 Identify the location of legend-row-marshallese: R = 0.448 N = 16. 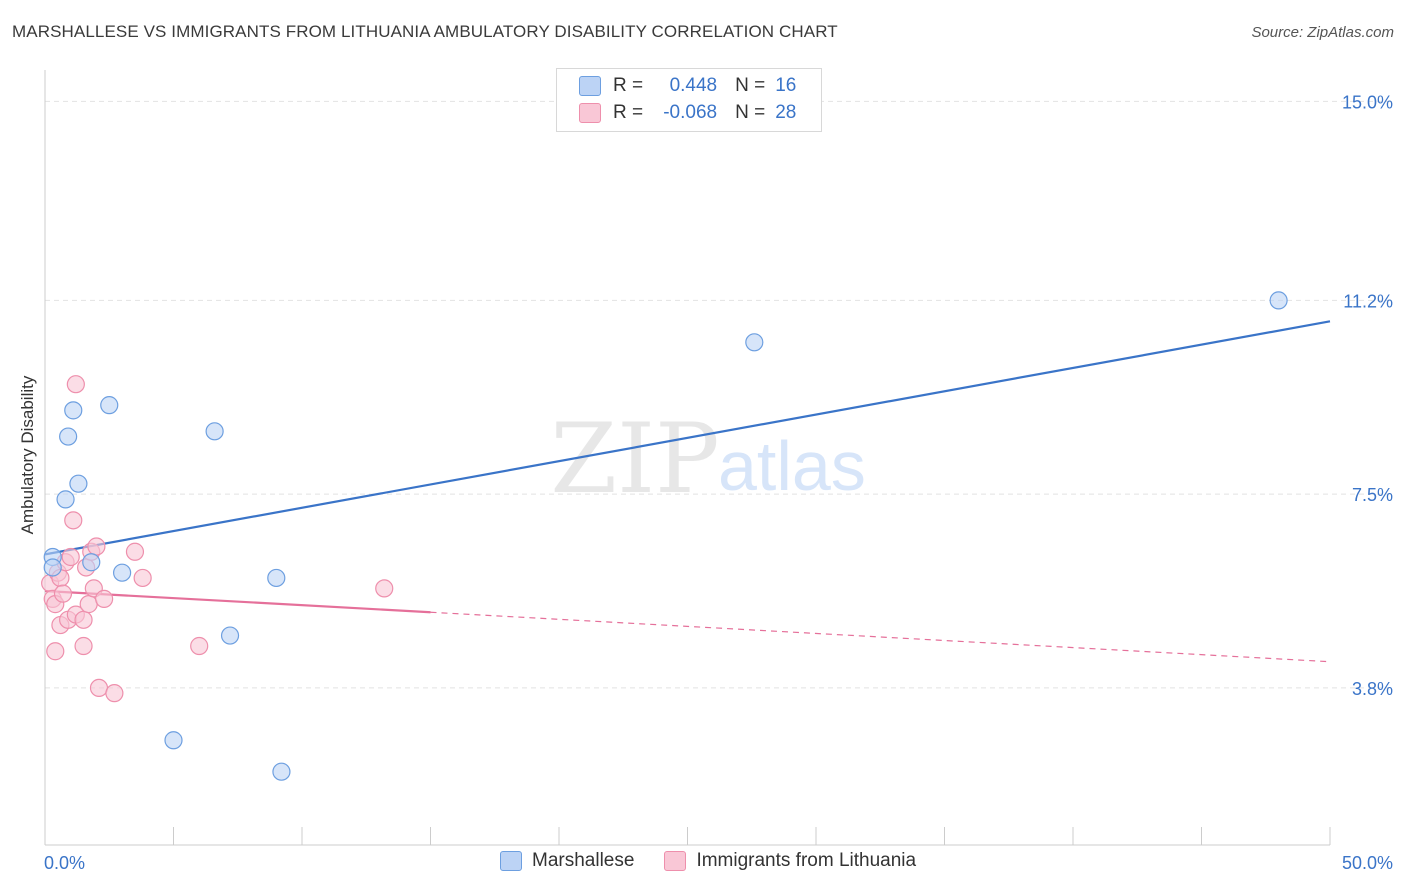
(687, 86).